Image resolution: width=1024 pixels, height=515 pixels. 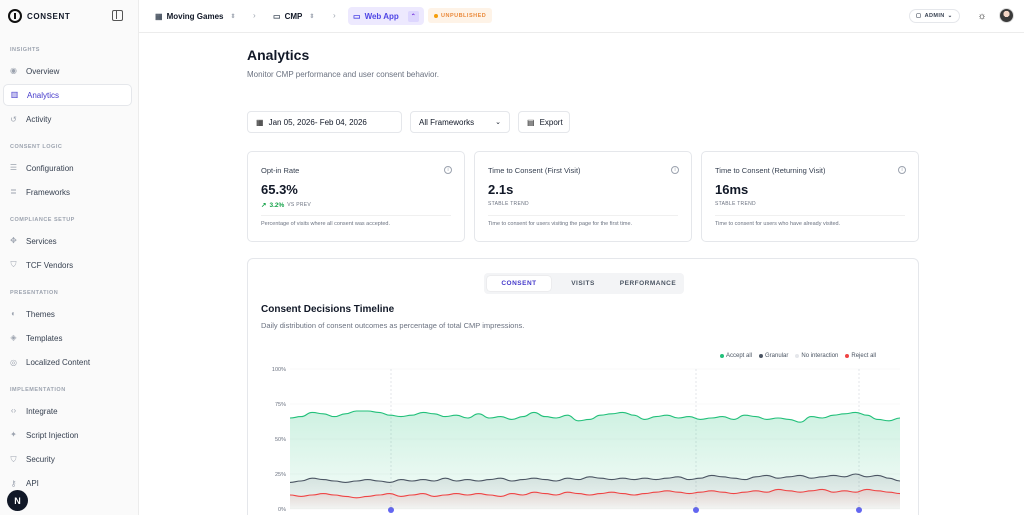 I want to click on code-icon: ‹›, so click(x=13, y=410).